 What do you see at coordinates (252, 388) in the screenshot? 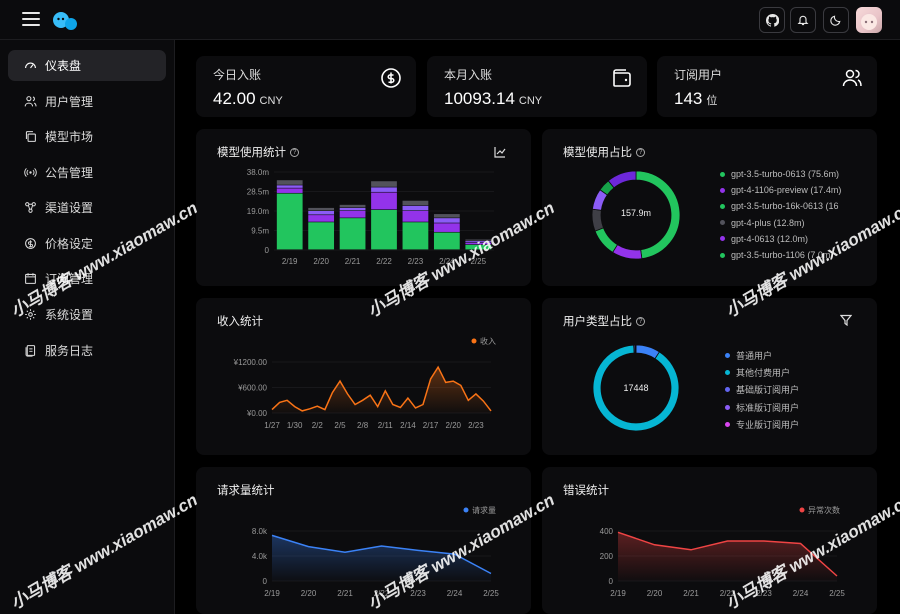
I see `y-tick-label: ¥600.00` at bounding box center [252, 388].